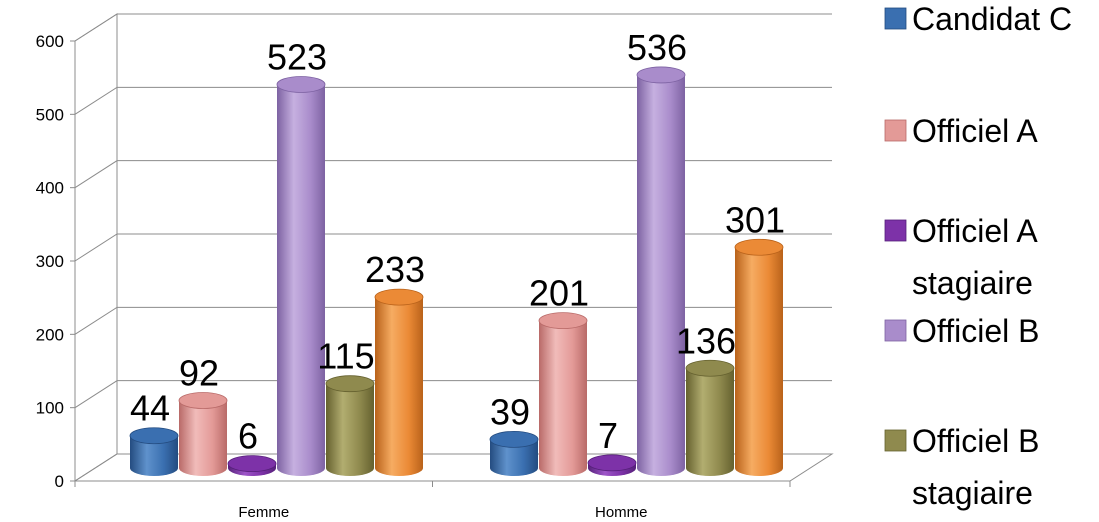  Describe the element at coordinates (755, 219) in the screenshot. I see `data-label: 301` at that location.